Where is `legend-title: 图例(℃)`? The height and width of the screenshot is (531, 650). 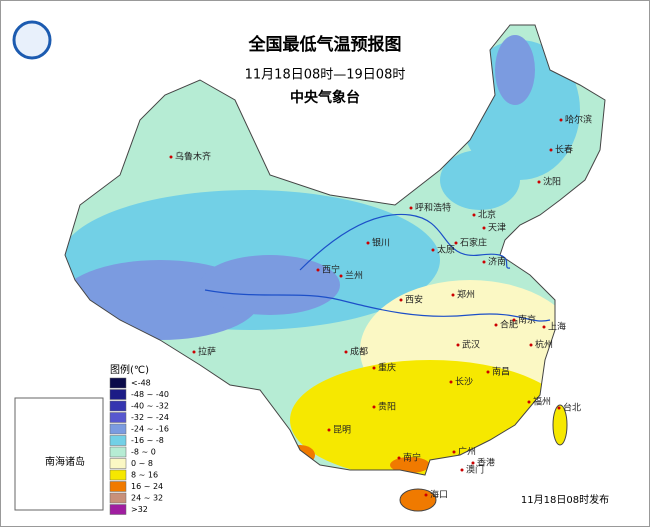
legend-title: 图例(℃) is located at coordinates (129, 369).